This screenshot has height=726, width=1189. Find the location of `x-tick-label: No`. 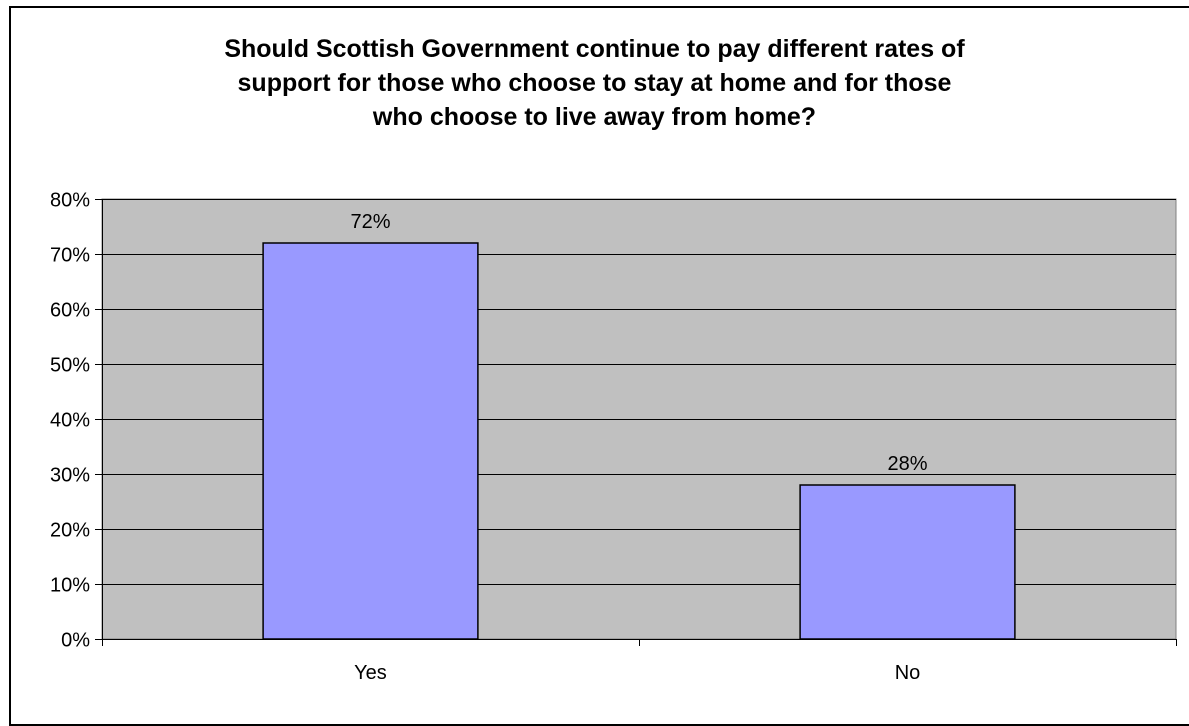

x-tick-label: No is located at coordinates (908, 673).